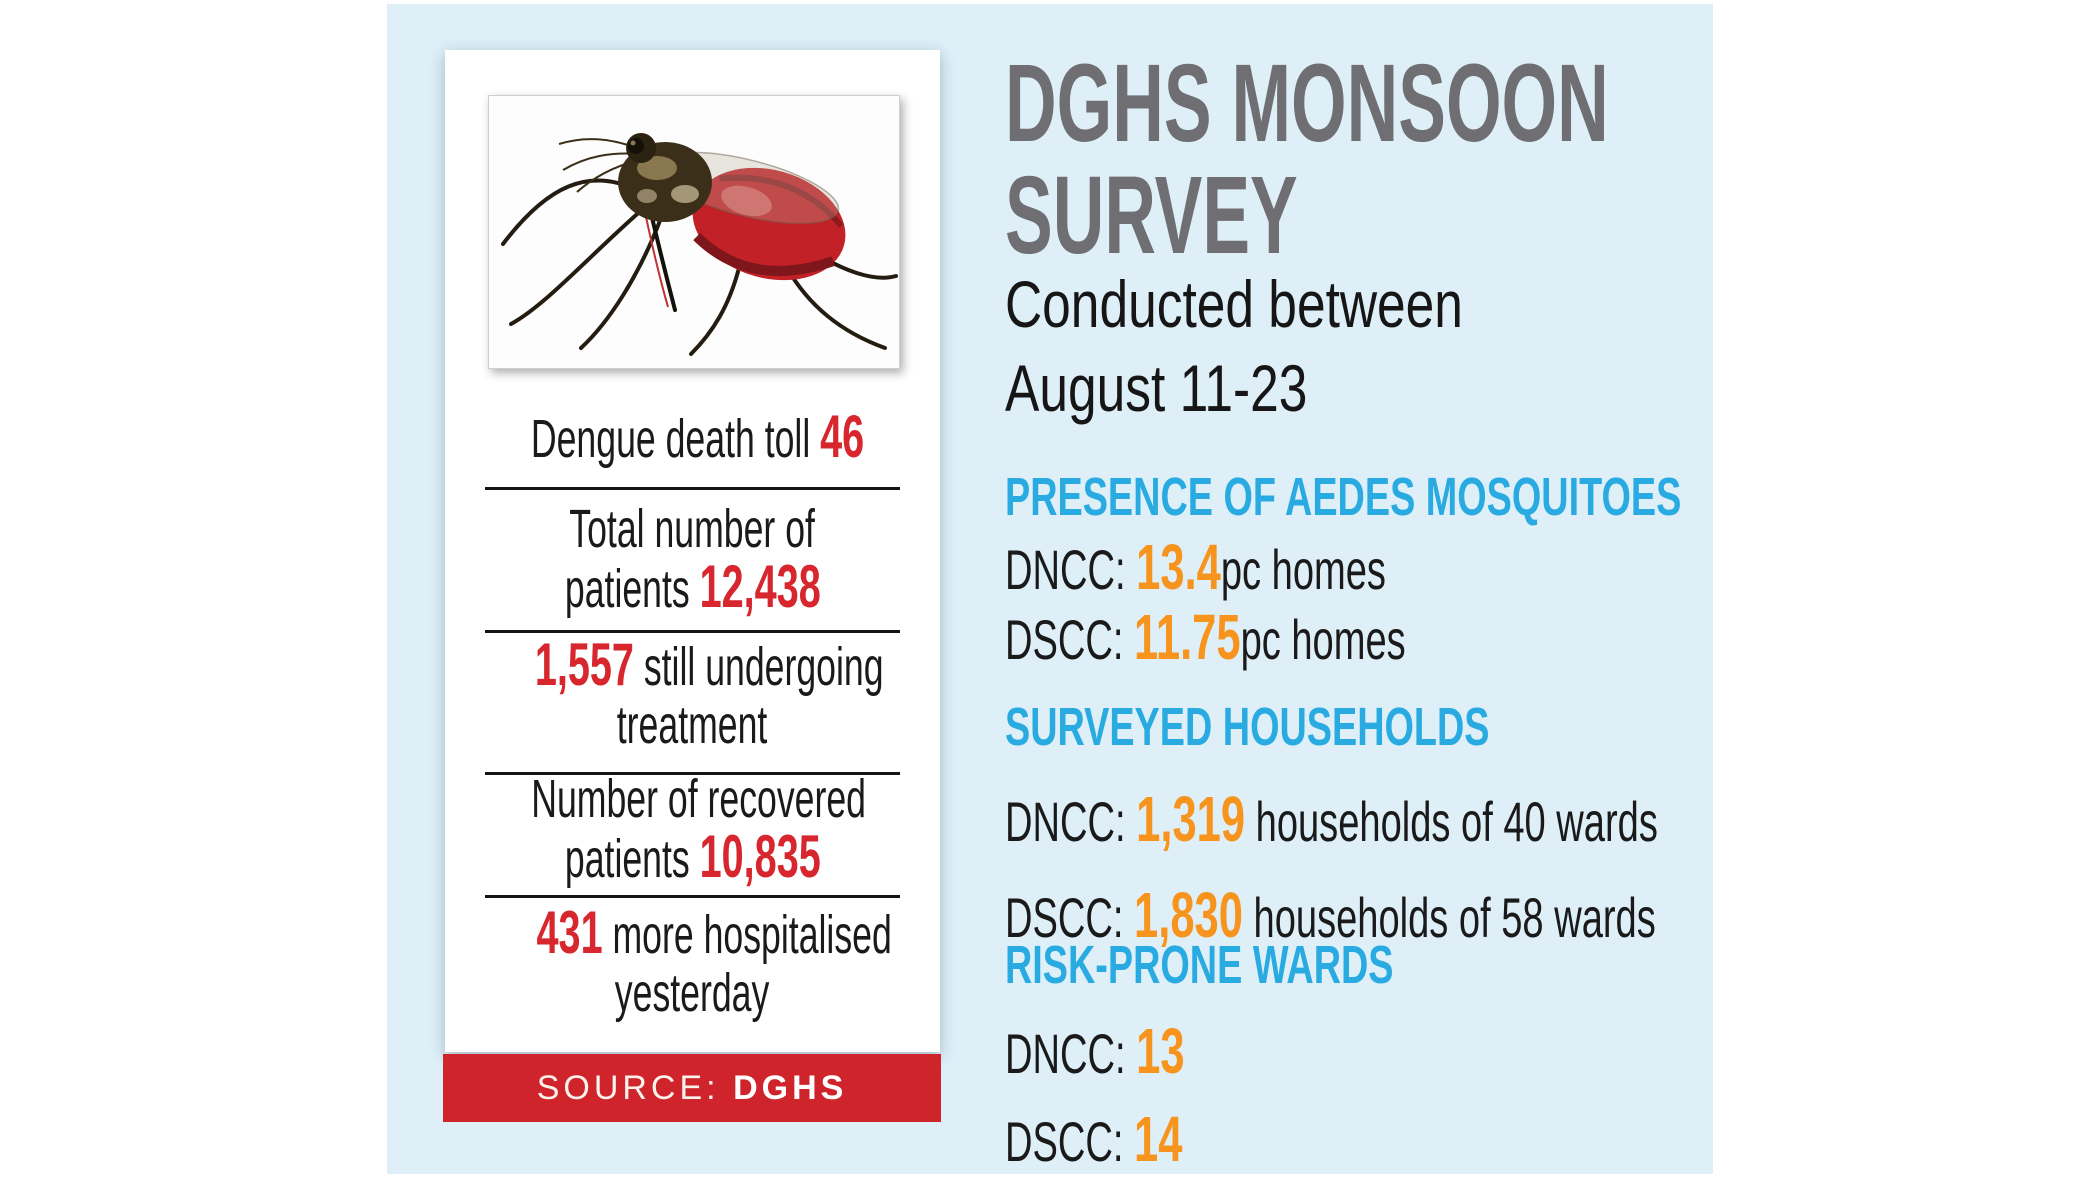 Image resolution: width=2100 pixels, height=1178 pixels. I want to click on stat-label: Number of recovered, so click(699, 799).